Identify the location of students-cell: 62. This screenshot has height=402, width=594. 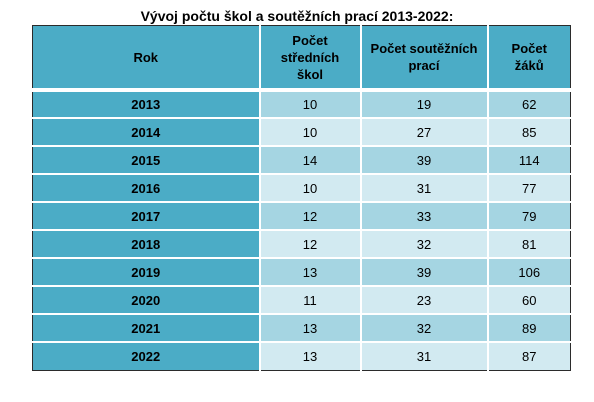
(529, 103).